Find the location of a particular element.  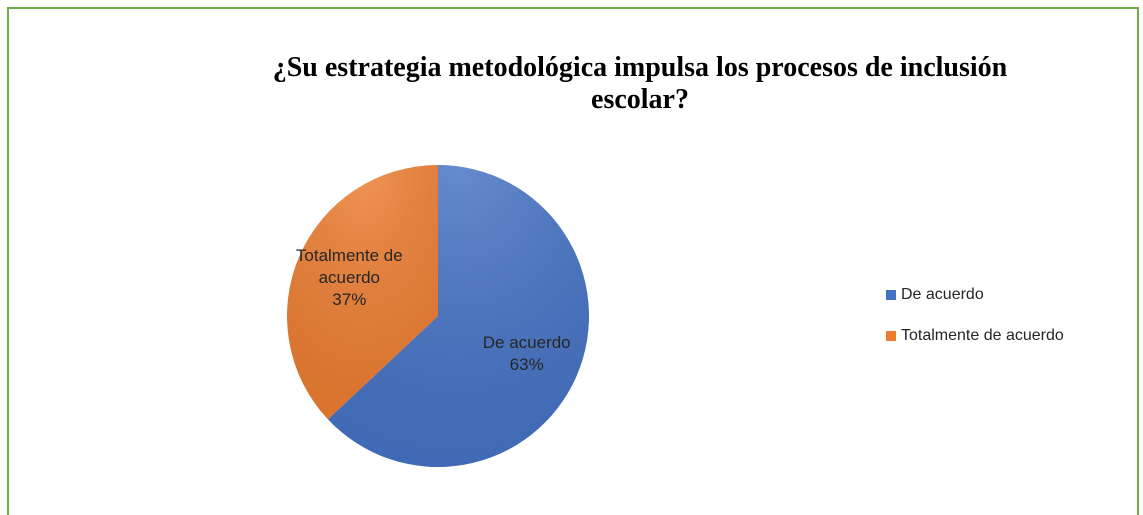

data-label: Totalmente de acuerdo 37% is located at coordinates (349, 278).